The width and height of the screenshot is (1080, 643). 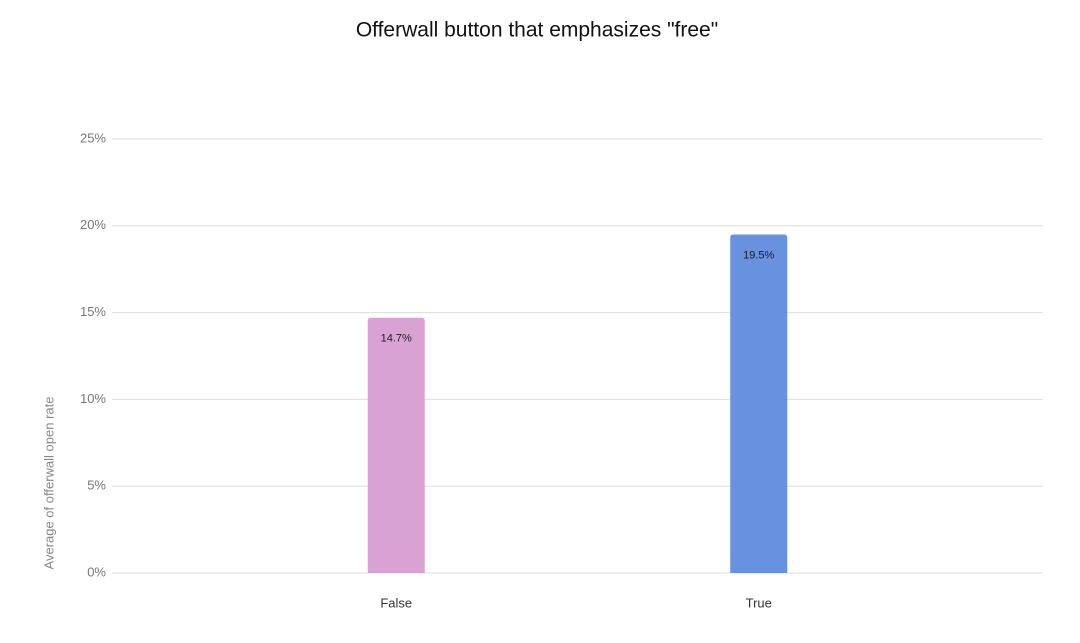 What do you see at coordinates (758, 255) in the screenshot?
I see `value-label: 19.5%` at bounding box center [758, 255].